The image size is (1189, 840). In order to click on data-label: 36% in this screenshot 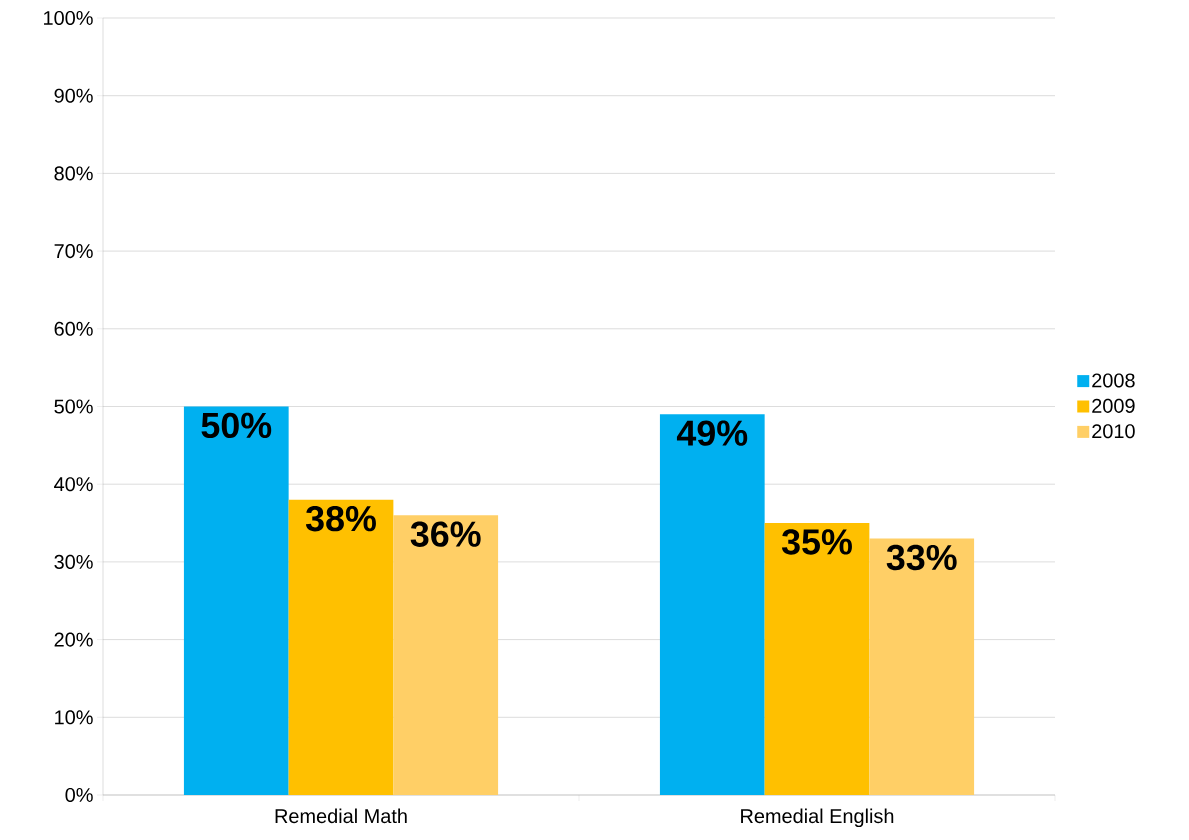, I will do `click(445, 534)`.